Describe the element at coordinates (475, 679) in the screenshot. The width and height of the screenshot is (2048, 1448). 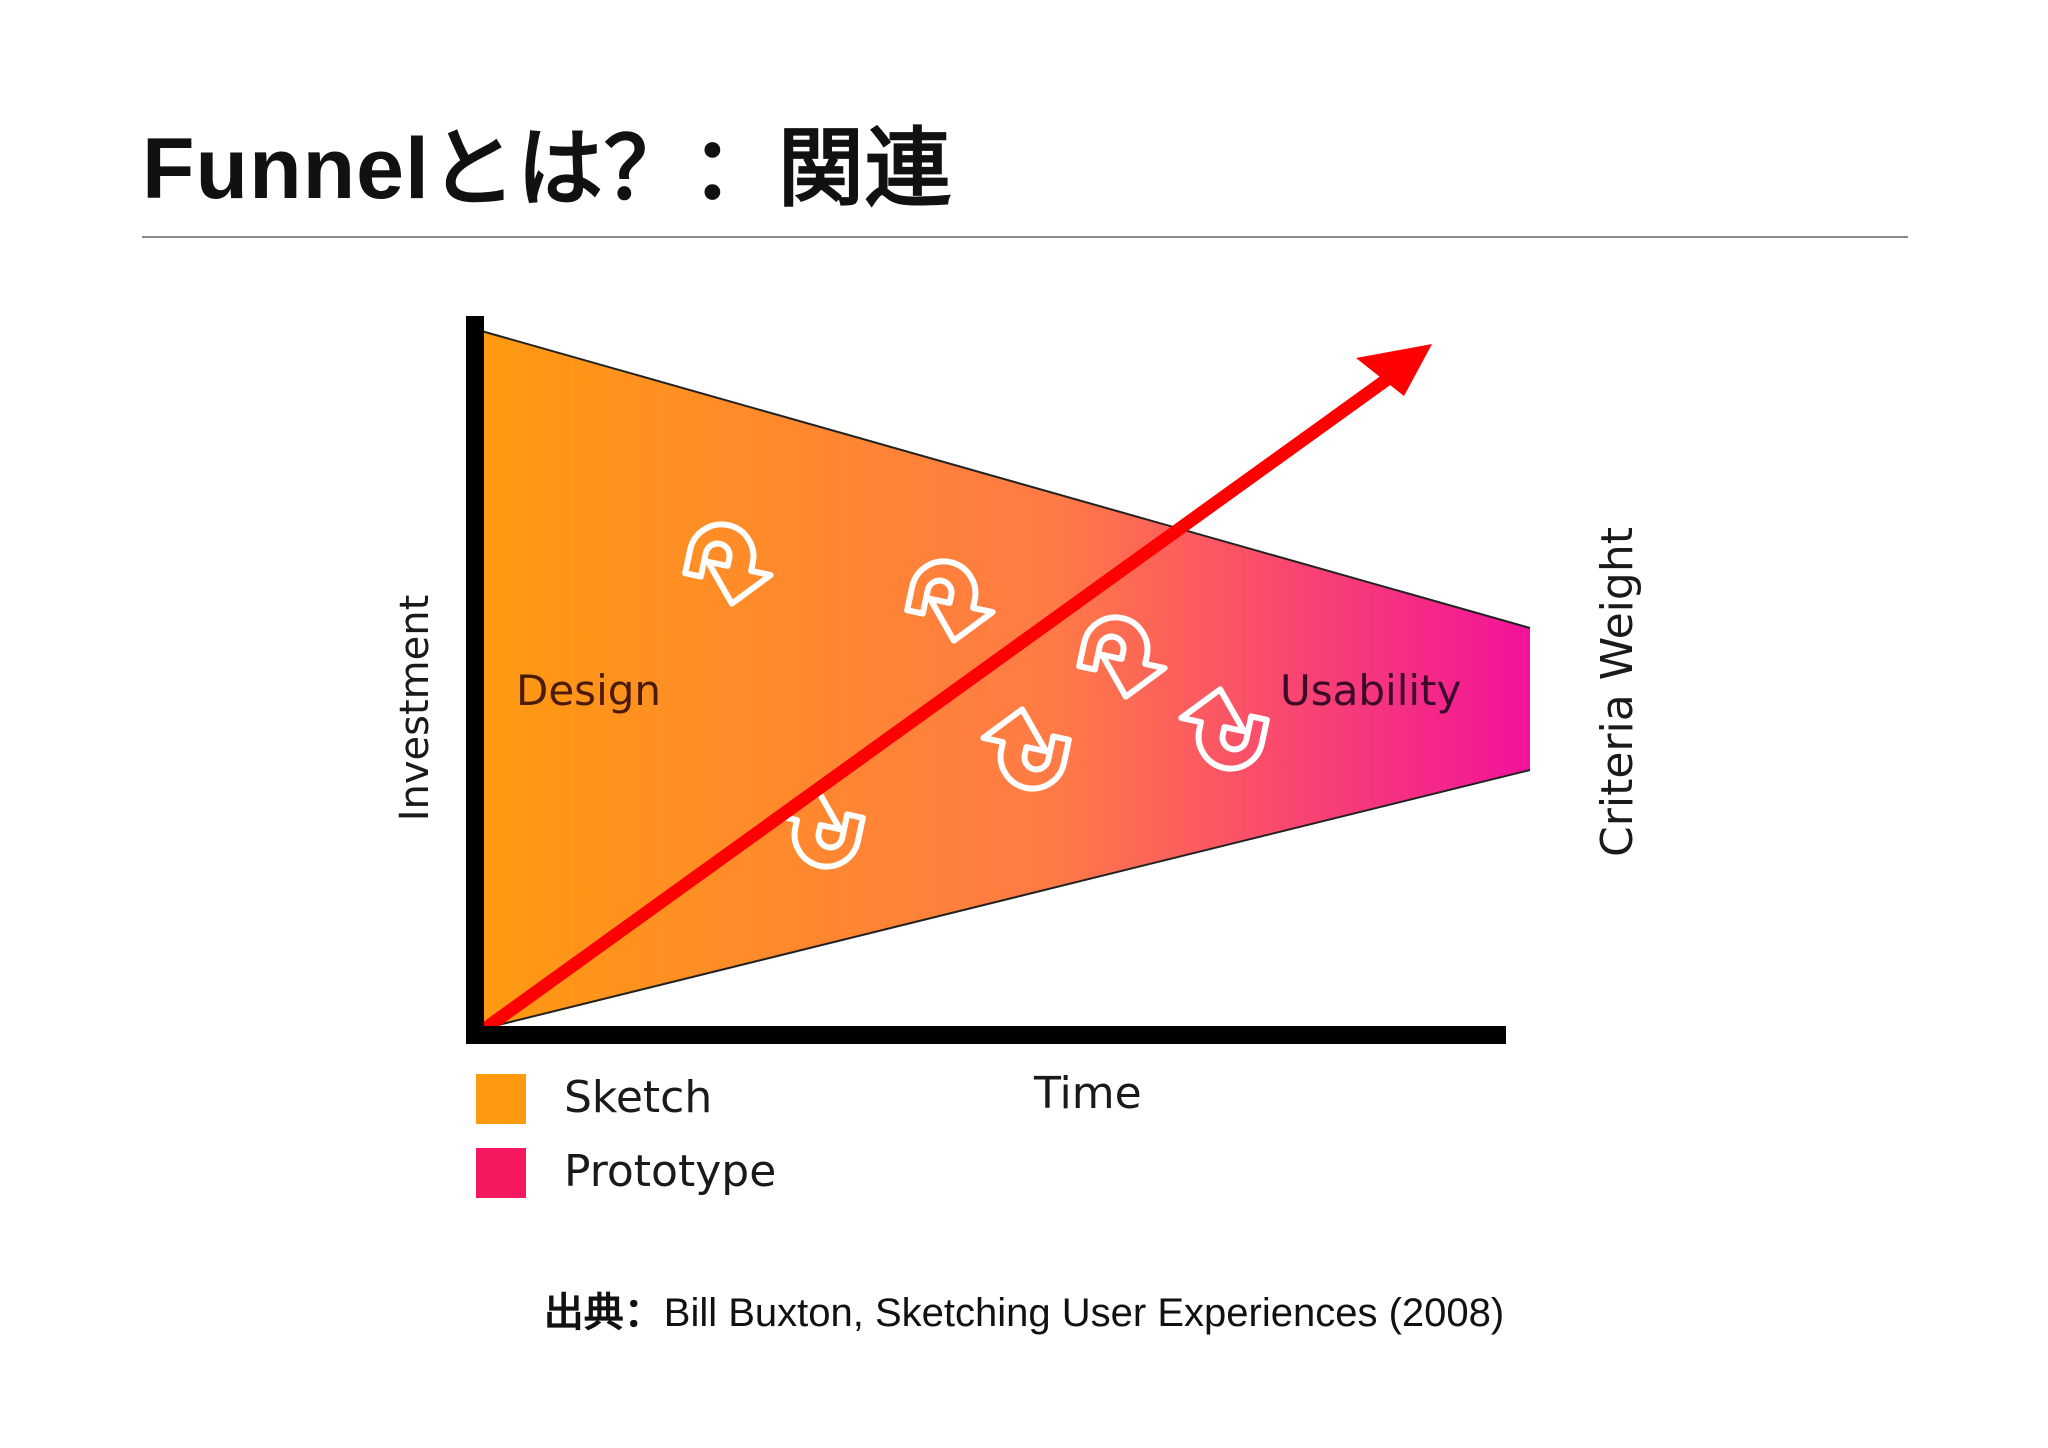
I see `y-axis` at that location.